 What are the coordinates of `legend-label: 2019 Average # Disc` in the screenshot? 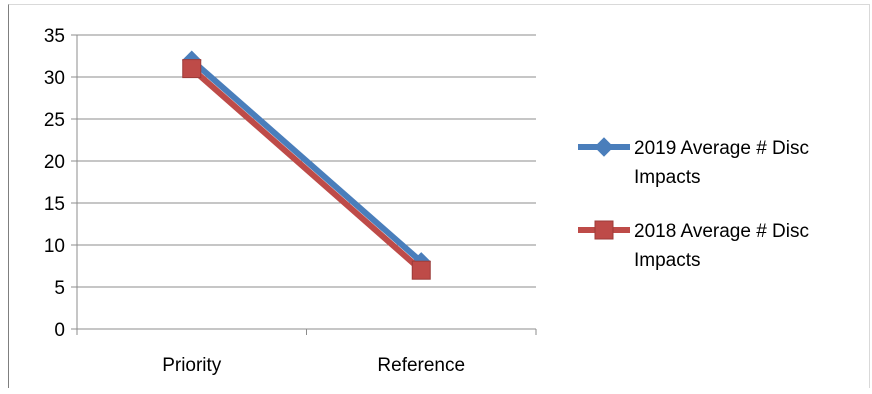 It's located at (721, 148).